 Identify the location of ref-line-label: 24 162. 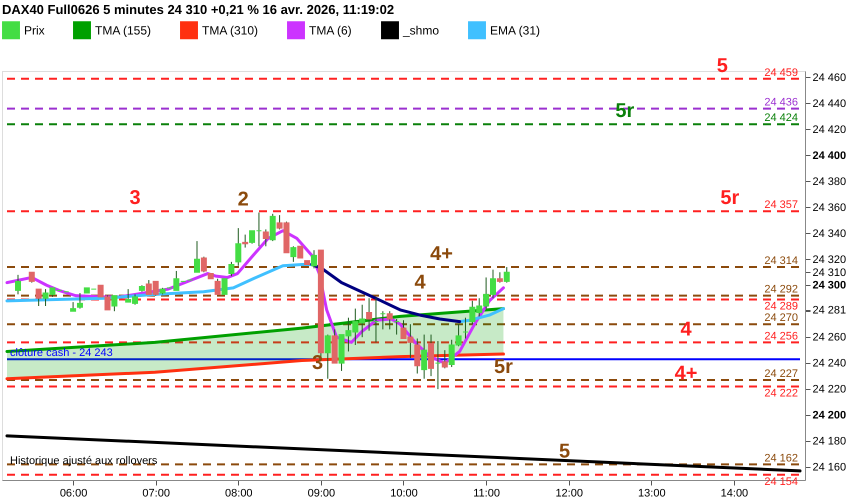
(781, 458).